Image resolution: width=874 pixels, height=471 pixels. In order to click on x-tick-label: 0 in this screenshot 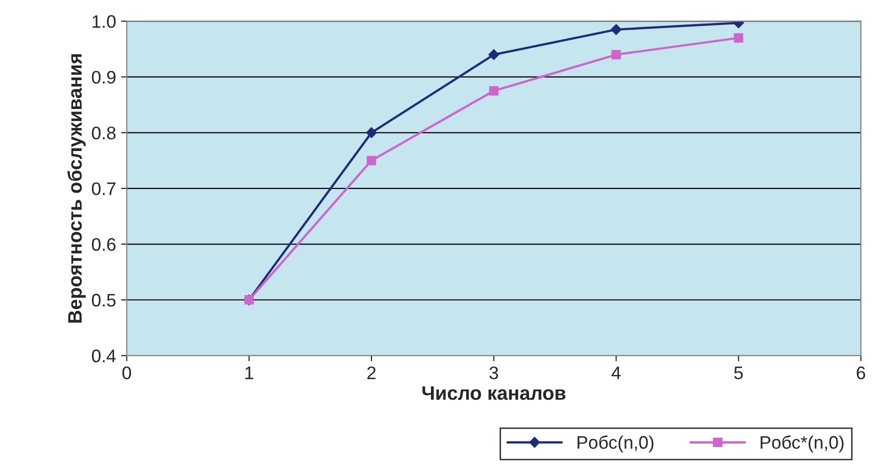, I will do `click(127, 373)`.